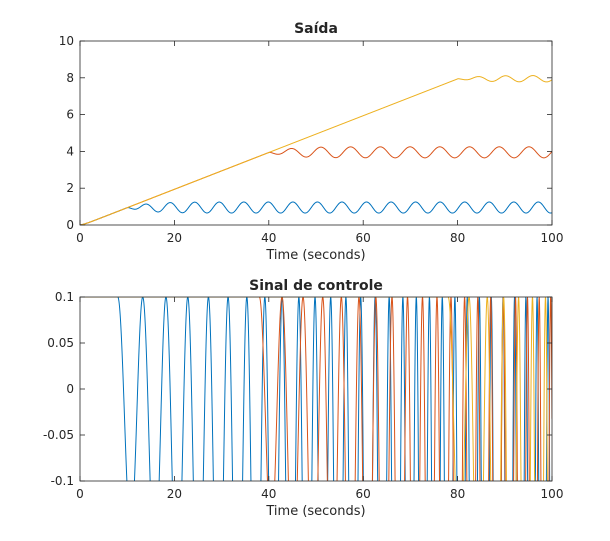  I want to click on y-tick-label: 2, so click(70, 188).